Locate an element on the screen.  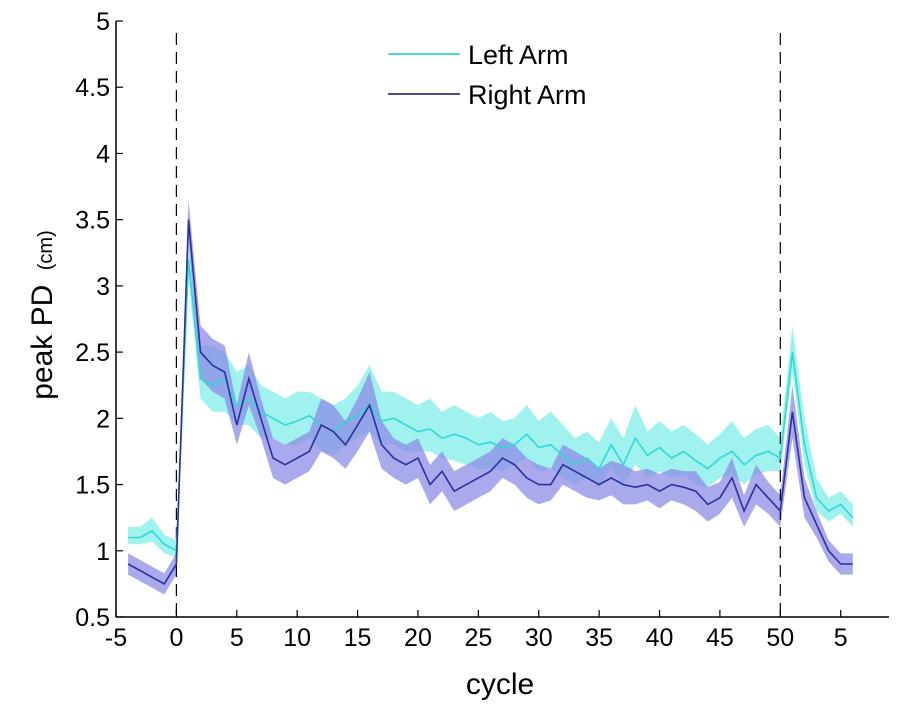
y-tick-label: 1.5 is located at coordinates (92, 486).